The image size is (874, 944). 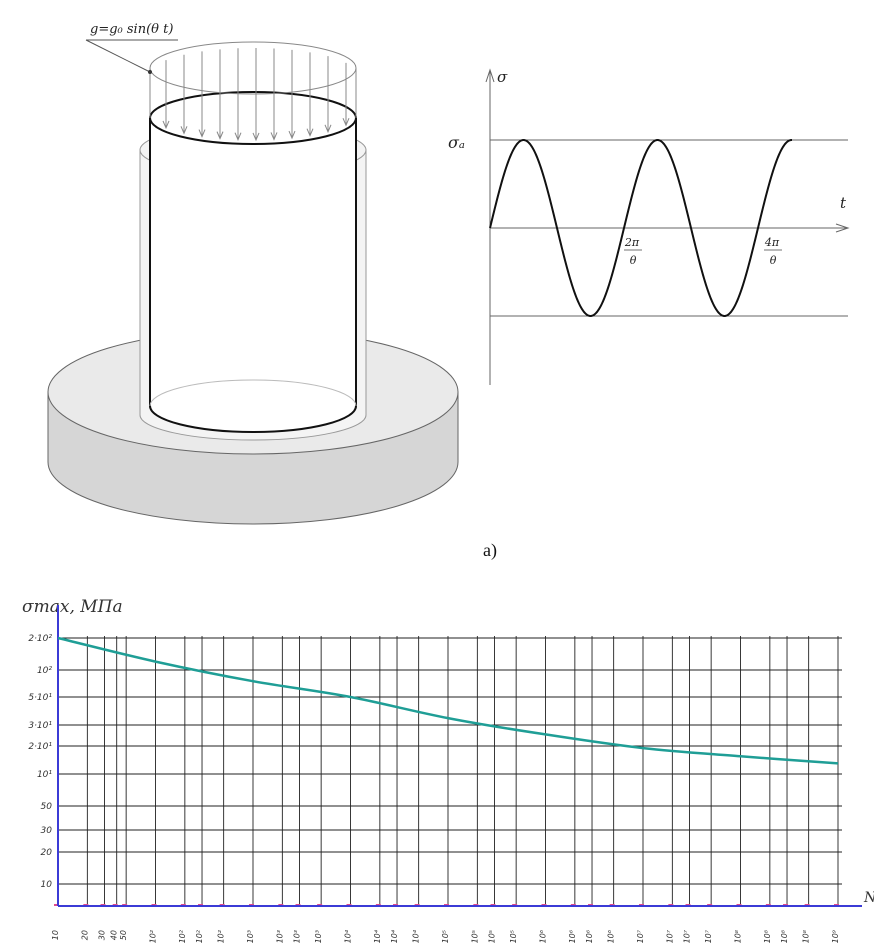 What do you see at coordinates (40, 726) in the screenshot?
I see `y-tick-label: 3·10¹` at bounding box center [40, 726].